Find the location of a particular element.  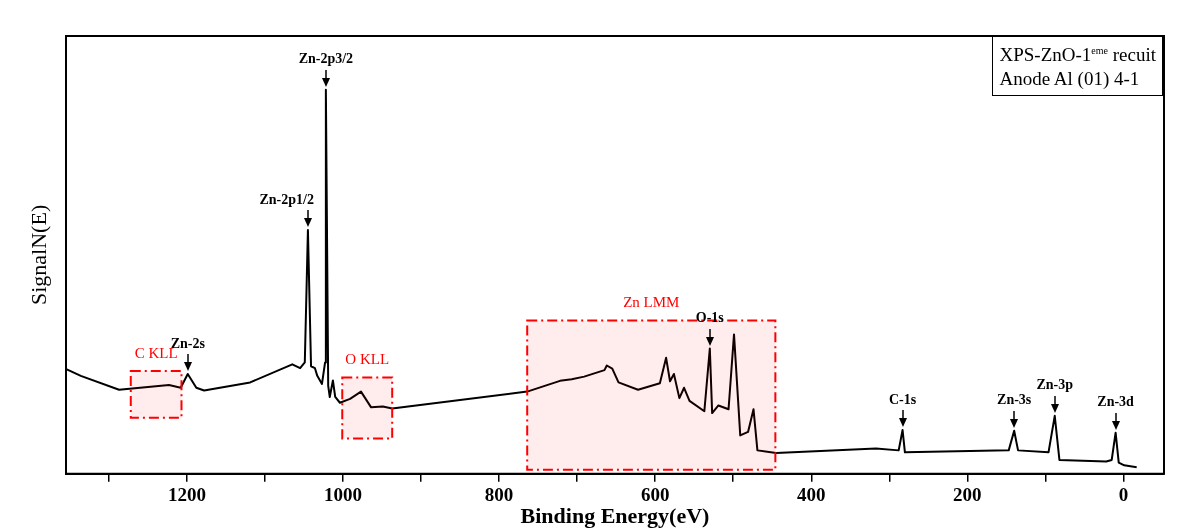

x-tick-label: 200 is located at coordinates (967, 495).